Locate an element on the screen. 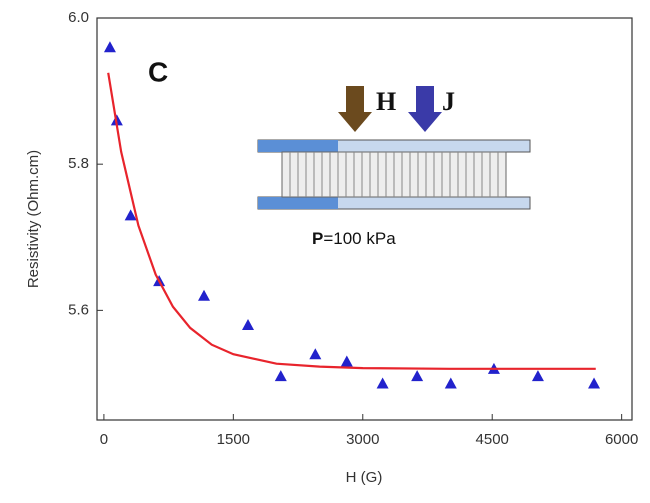 This screenshot has height=503, width=650. y-axis-label: Resistivity (Ohm.cm) is located at coordinates (33, 219).